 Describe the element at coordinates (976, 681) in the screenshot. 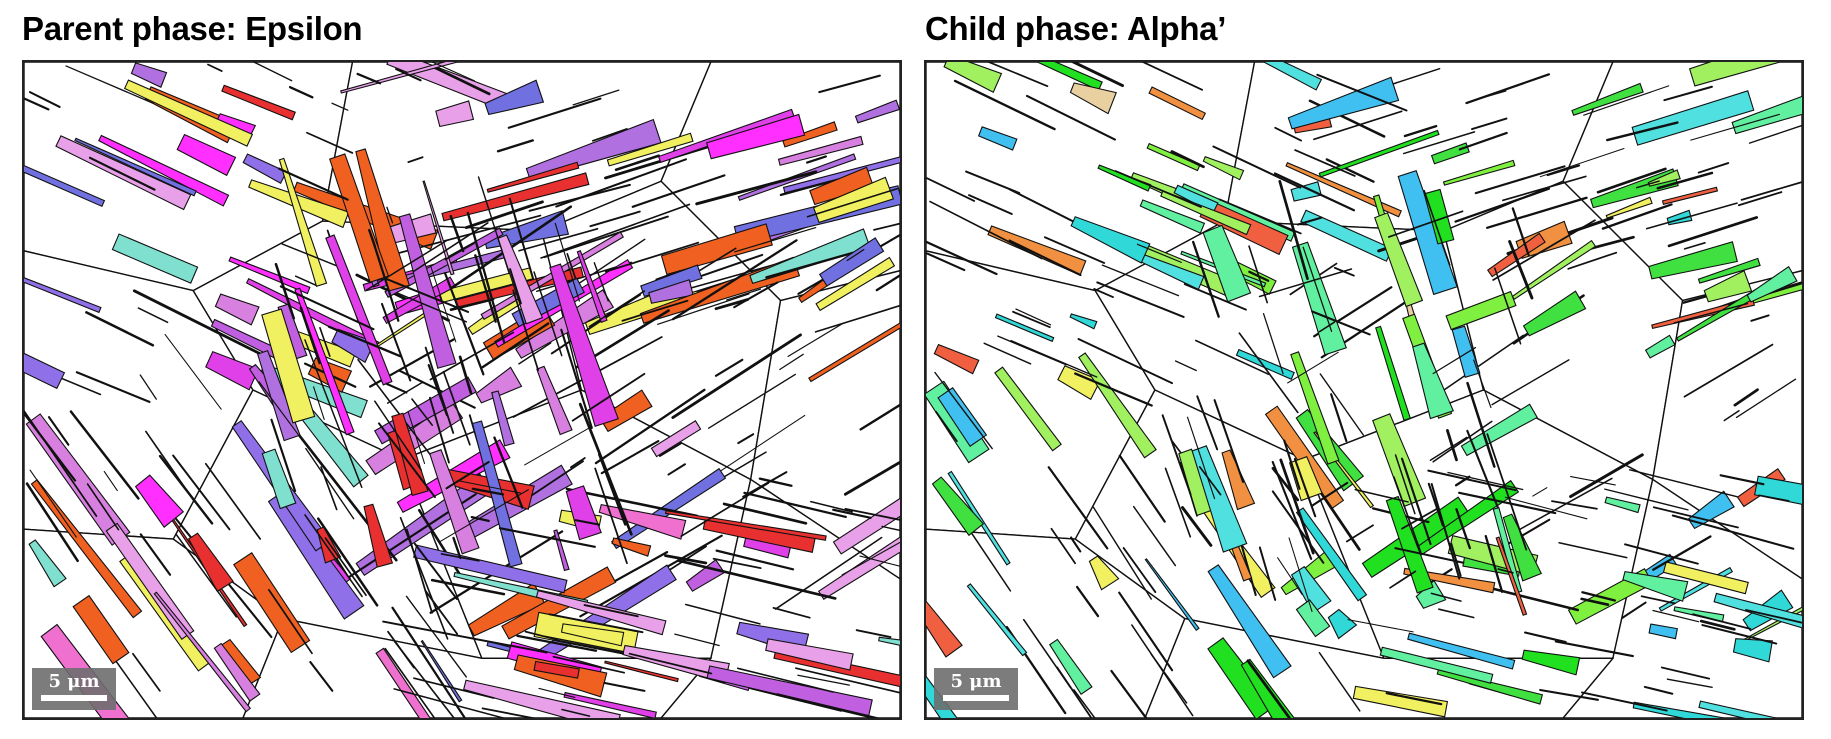

I see `scale-bar-label: 5 μm` at that location.